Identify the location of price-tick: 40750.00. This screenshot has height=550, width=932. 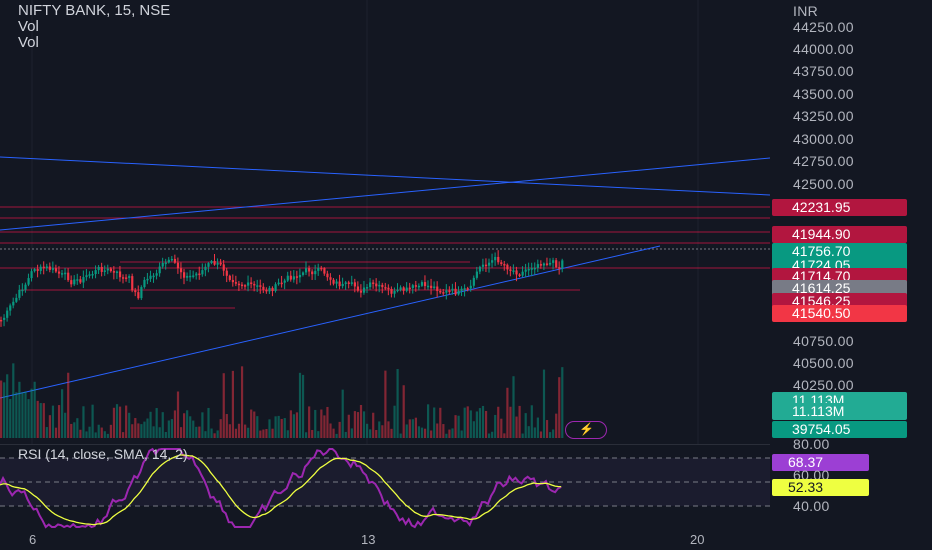
(823, 341).